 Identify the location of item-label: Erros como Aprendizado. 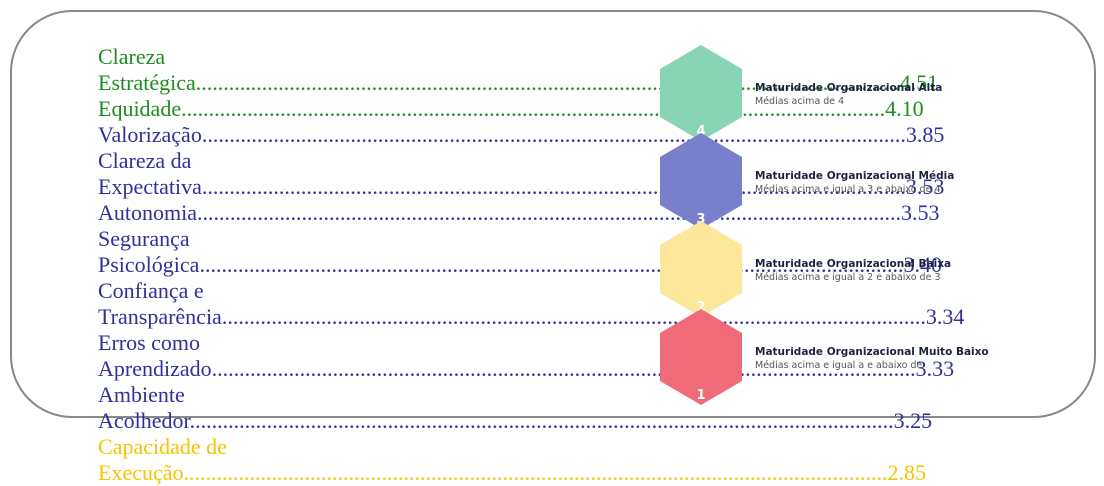
(155, 355).